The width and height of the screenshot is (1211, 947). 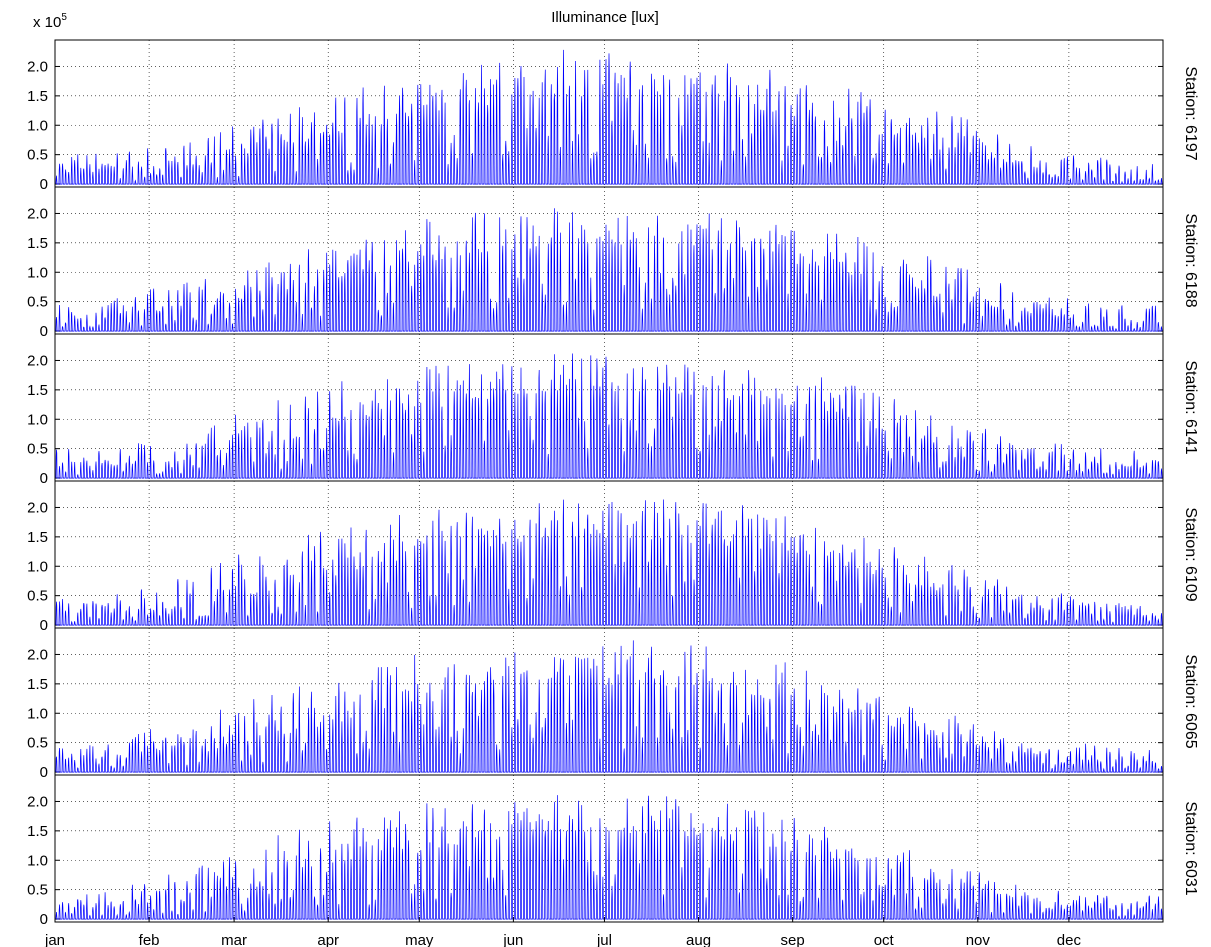 I want to click on x-tick-label: dec, so click(x=1069, y=939).